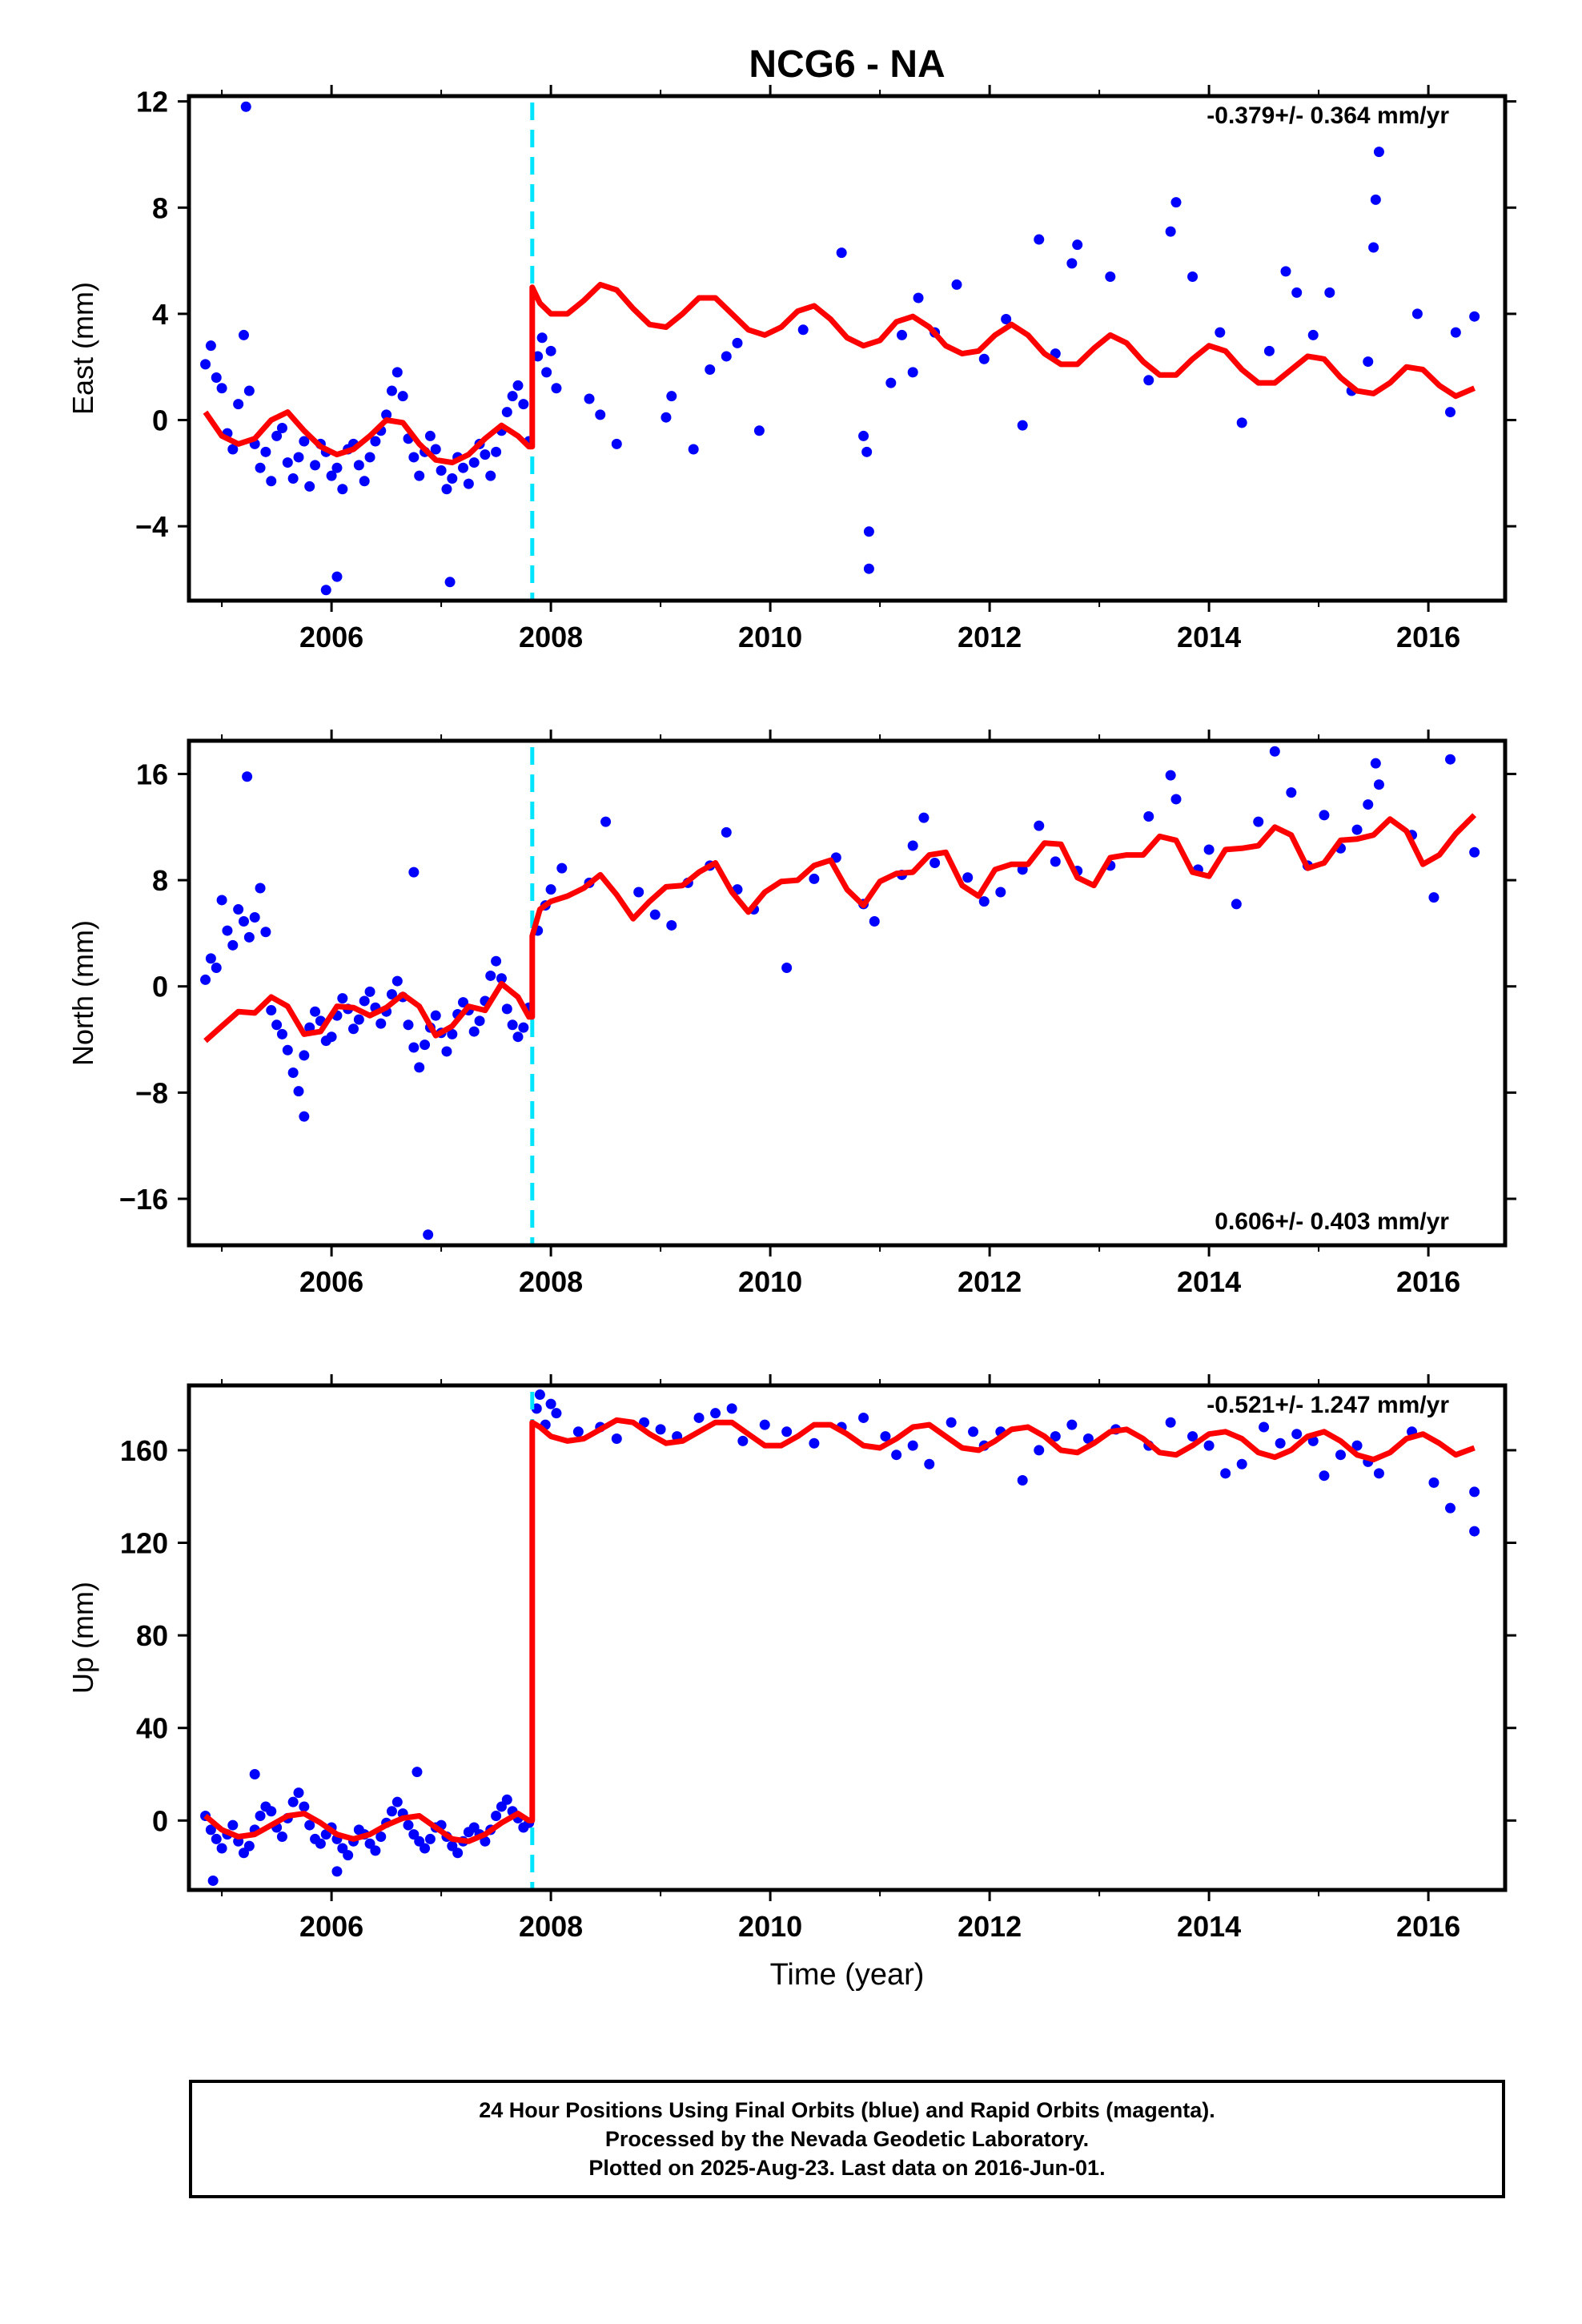 The width and height of the screenshot is (1582, 2324). What do you see at coordinates (152, 774) in the screenshot?
I see `y-tick-label: 16` at bounding box center [152, 774].